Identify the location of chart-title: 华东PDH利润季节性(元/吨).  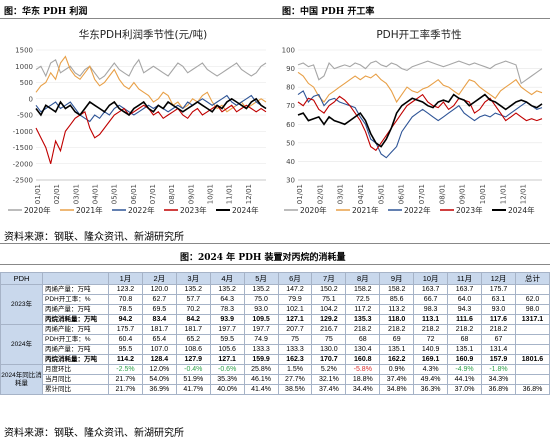
(143, 34).